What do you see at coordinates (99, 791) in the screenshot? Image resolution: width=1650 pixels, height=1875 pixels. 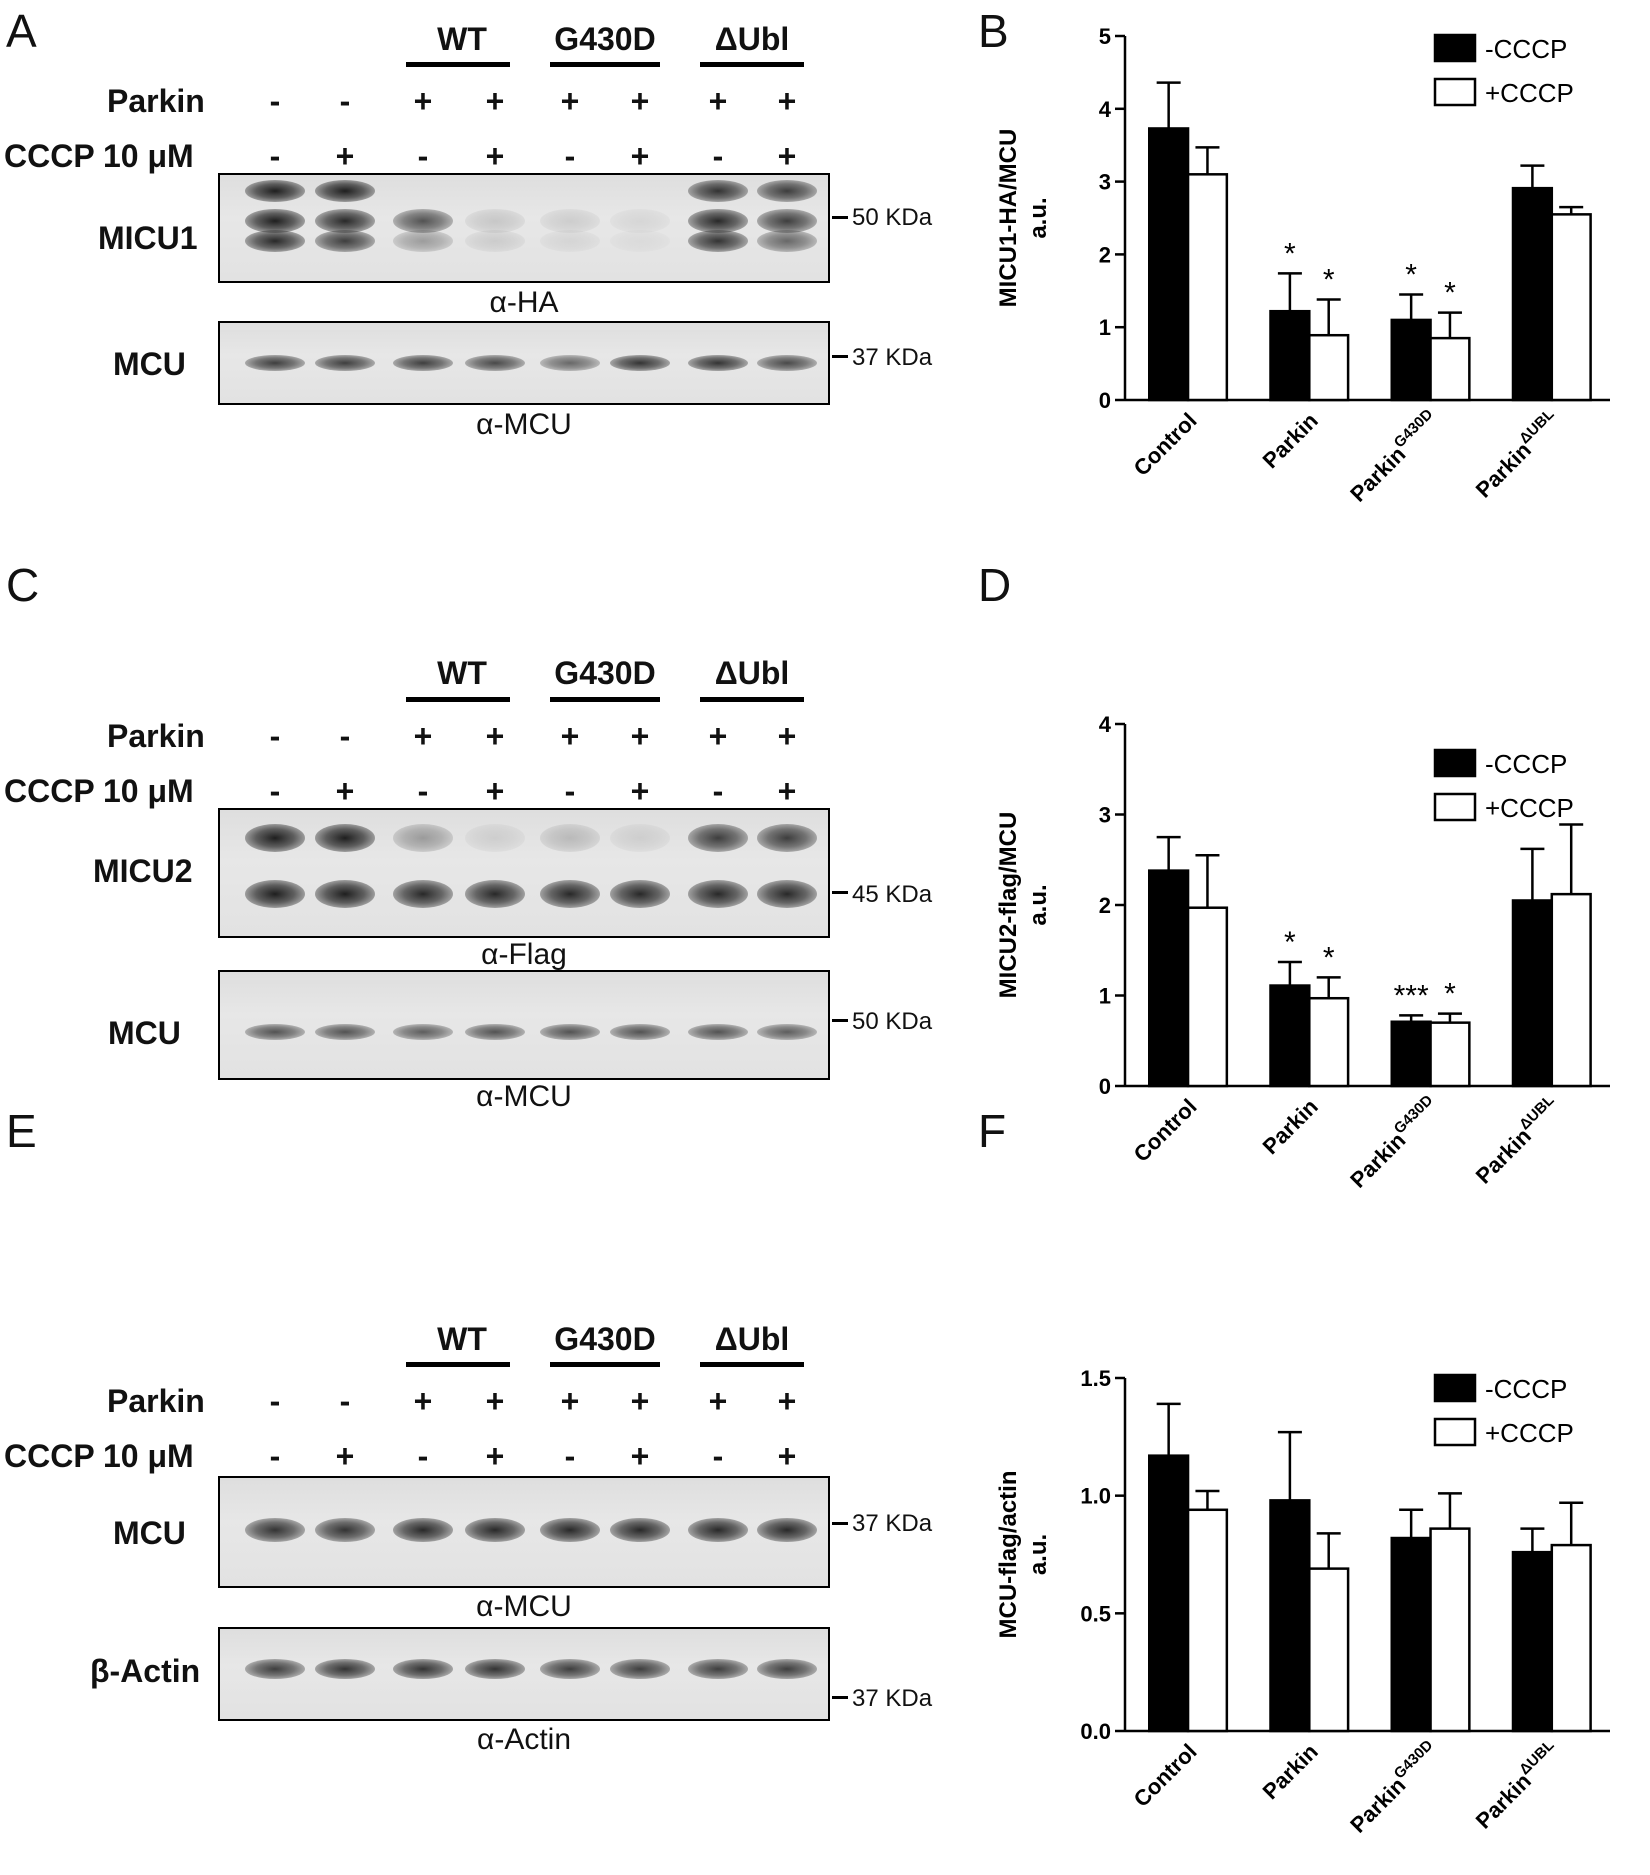 I see `cccp-row-label: CCCP 10 μM` at bounding box center [99, 791].